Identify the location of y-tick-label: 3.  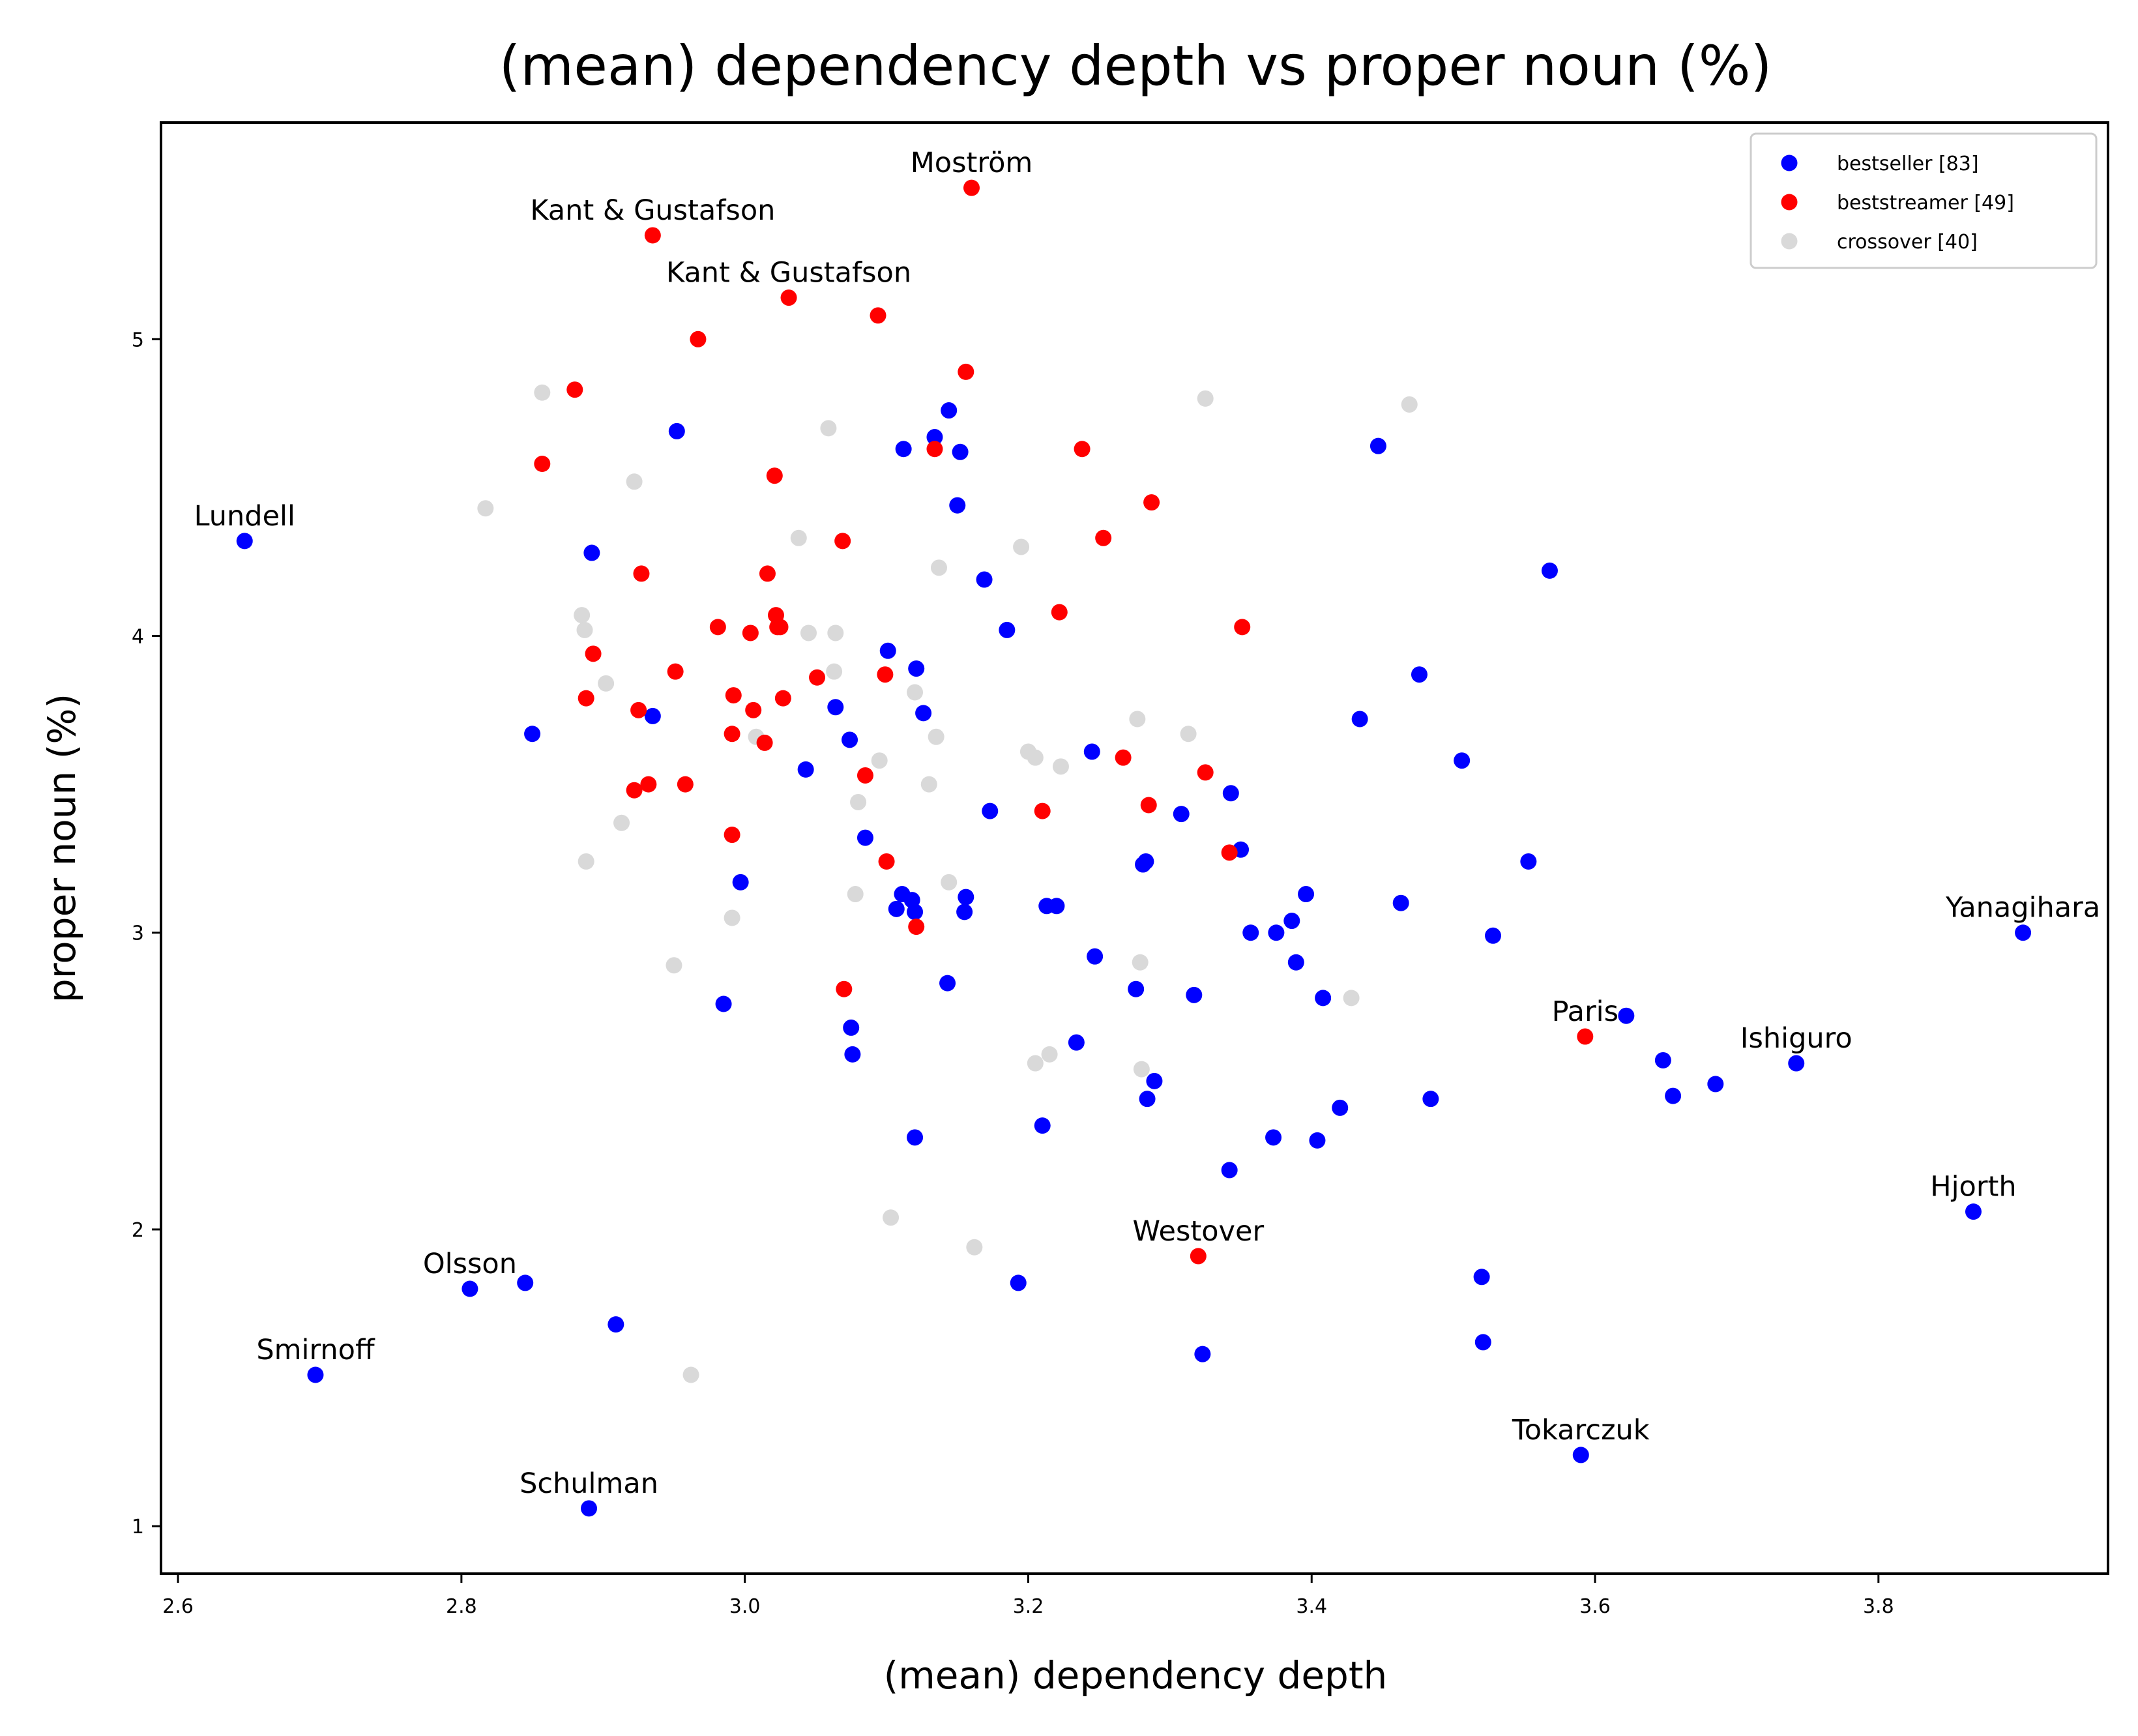
(138, 933).